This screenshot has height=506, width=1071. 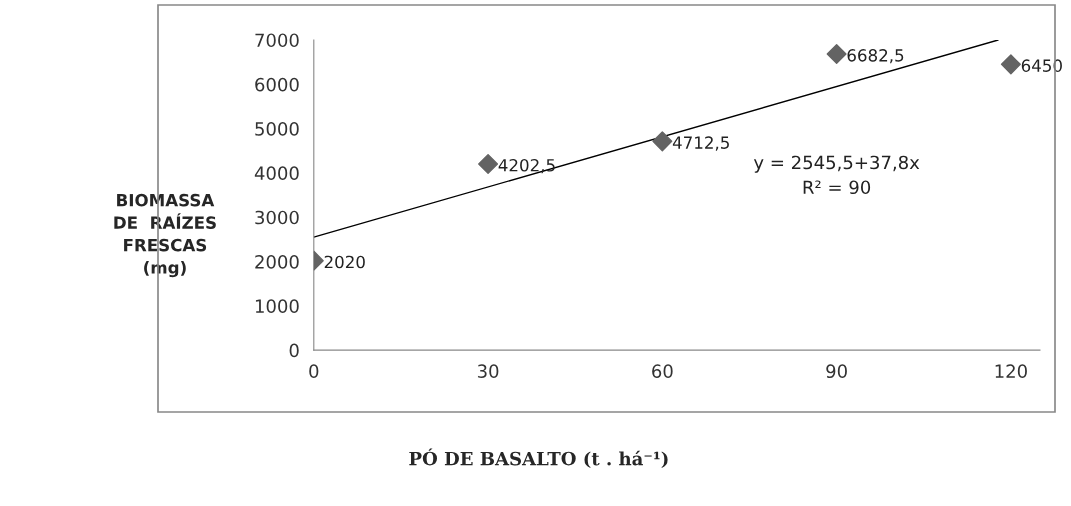 What do you see at coordinates (165, 235) in the screenshot?
I see `y-axis-title: BIOMASSA DE RAÍZES FRESCAS (mg)` at bounding box center [165, 235].